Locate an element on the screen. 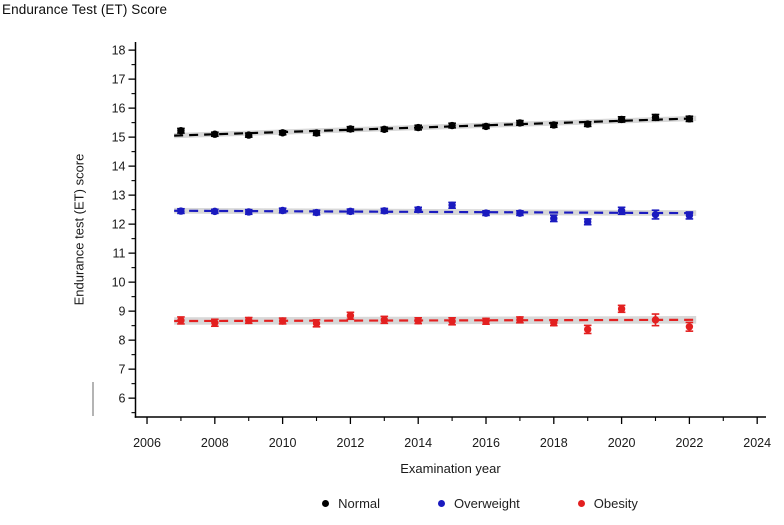 The width and height of the screenshot is (784, 525). data-point-obesity-2010 is located at coordinates (282, 321).